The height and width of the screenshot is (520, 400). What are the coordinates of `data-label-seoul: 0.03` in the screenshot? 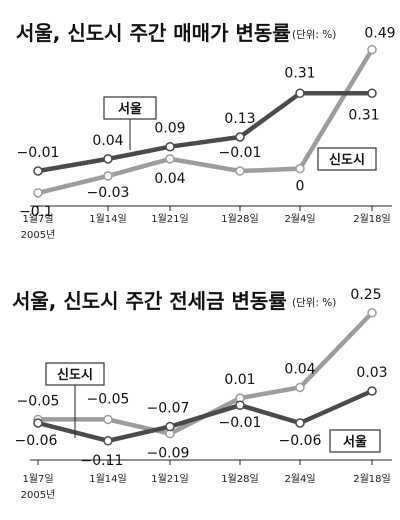 It's located at (371, 373).